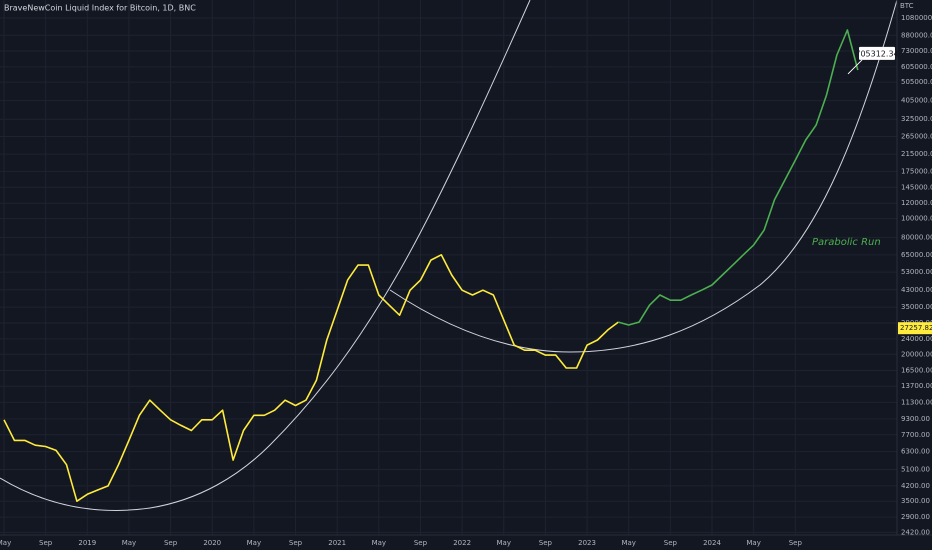 The image size is (932, 550). What do you see at coordinates (916, 67) in the screenshot?
I see `y-tick-label: 605000.00` at bounding box center [916, 67].